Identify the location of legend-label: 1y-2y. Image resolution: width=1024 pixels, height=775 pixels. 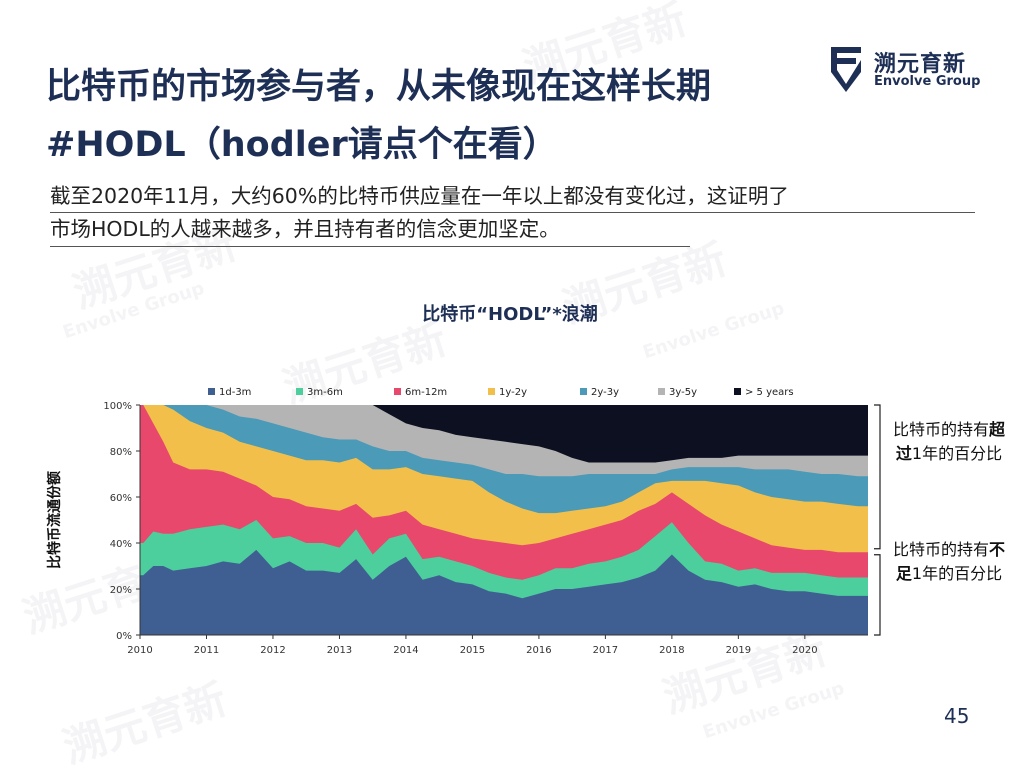
(513, 392).